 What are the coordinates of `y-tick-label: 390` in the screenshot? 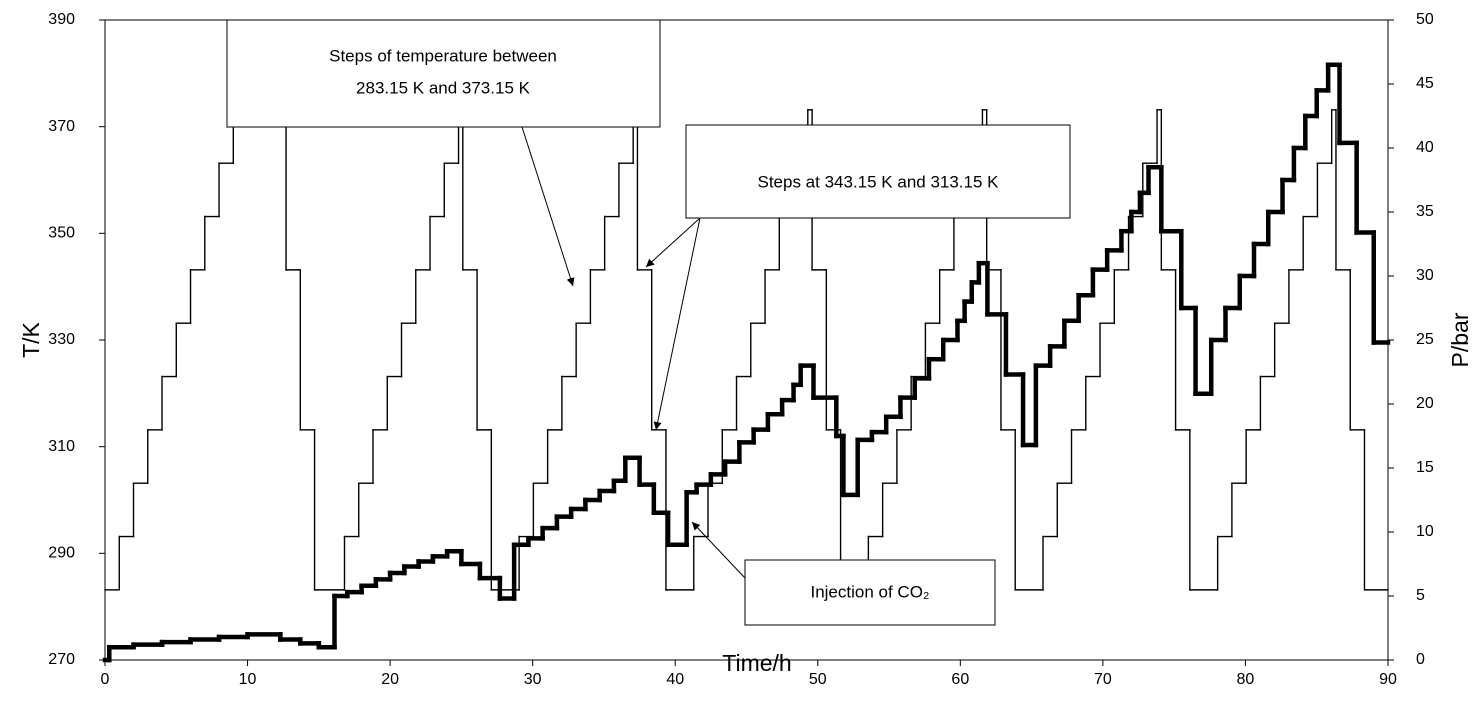 It's located at (61, 19).